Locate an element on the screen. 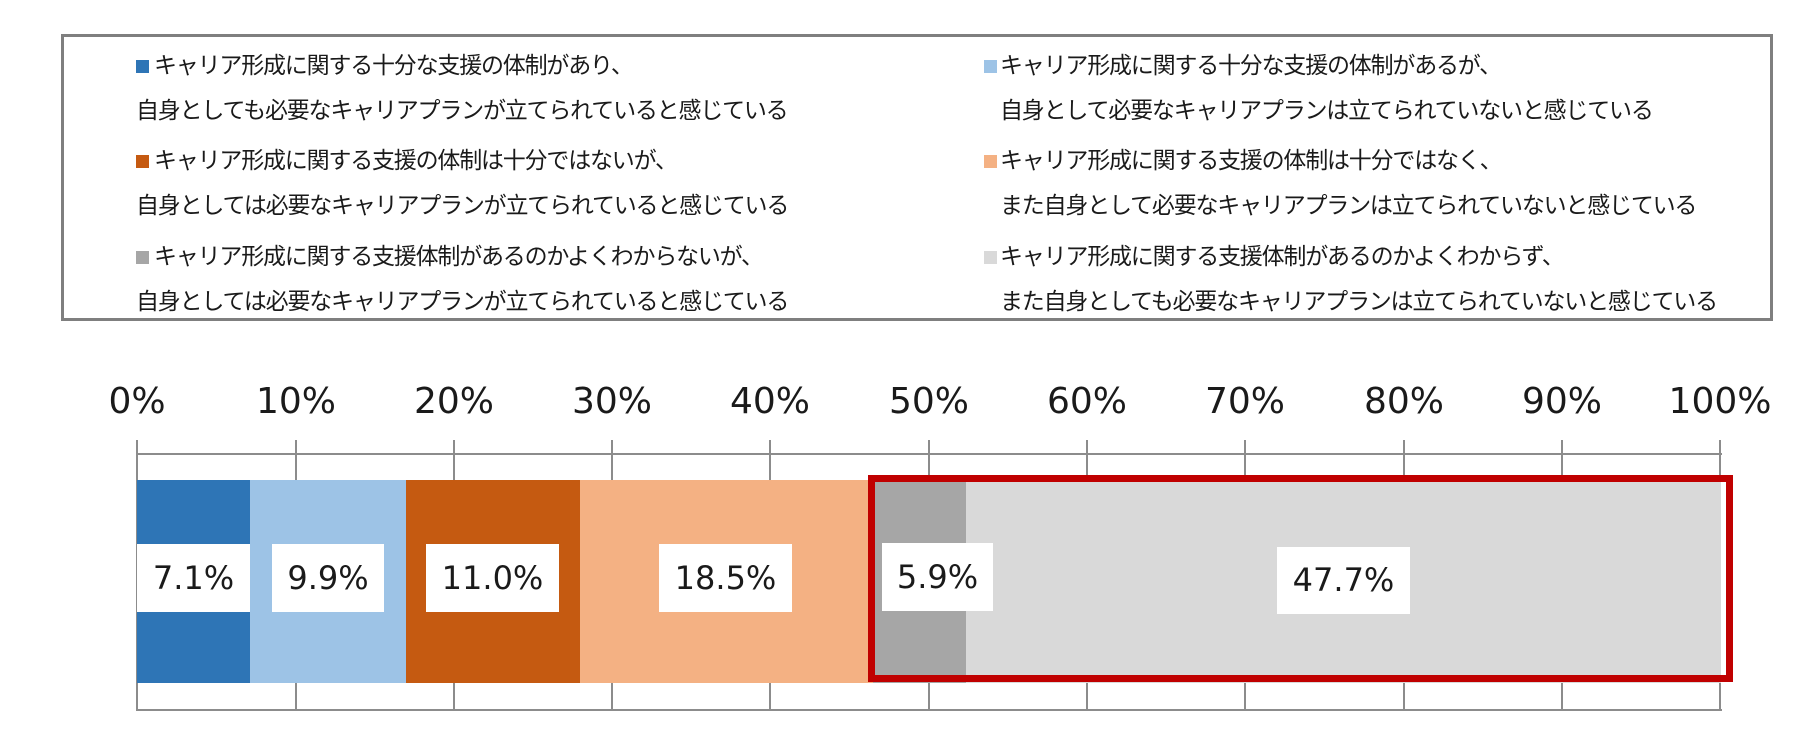  legend-marker-light-blue is located at coordinates (990, 66).